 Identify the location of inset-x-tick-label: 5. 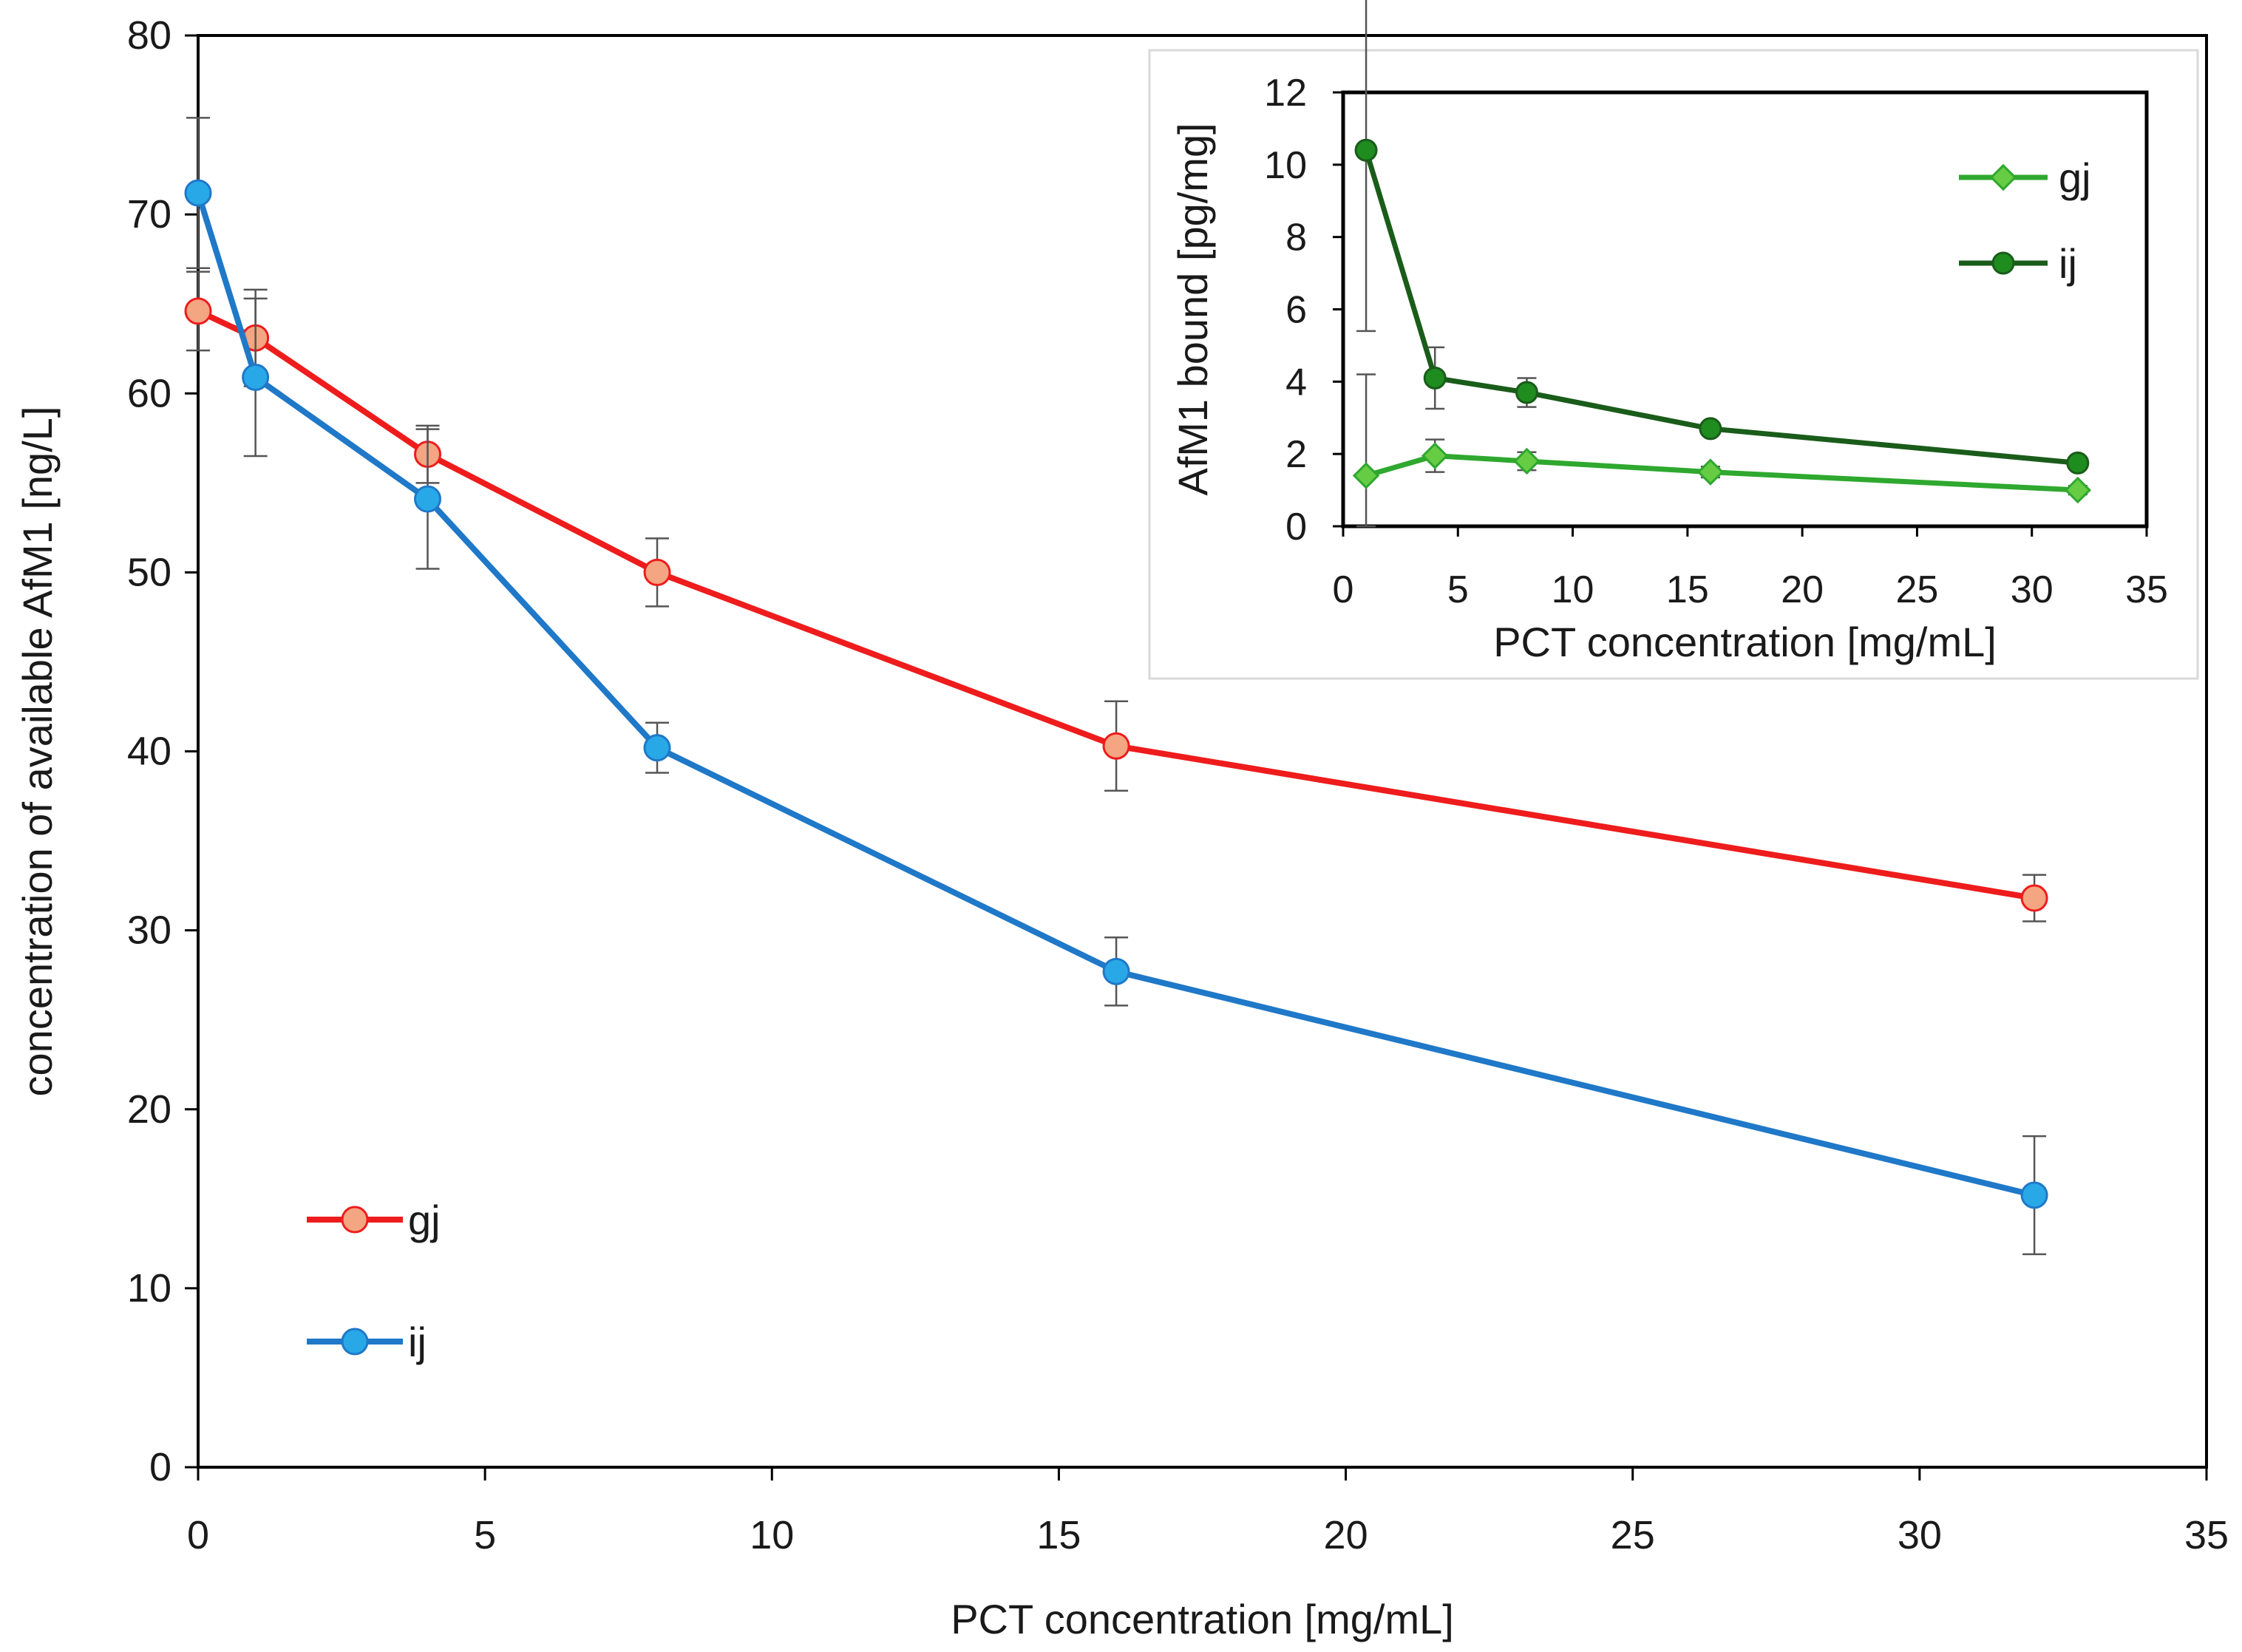
(1458, 589).